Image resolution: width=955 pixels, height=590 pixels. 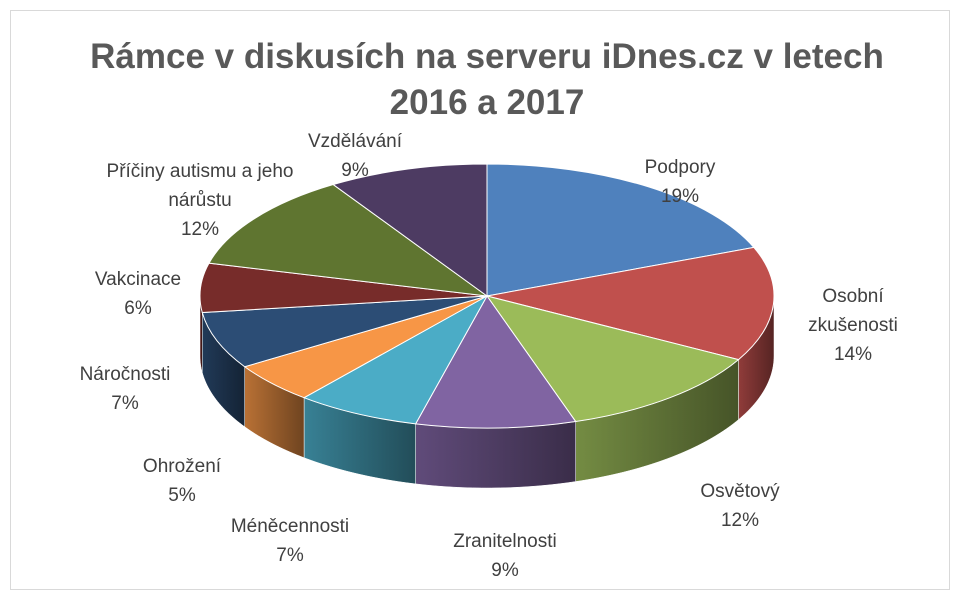 I want to click on data-label: Osobní zkušenosti 14%, so click(x=853, y=325).